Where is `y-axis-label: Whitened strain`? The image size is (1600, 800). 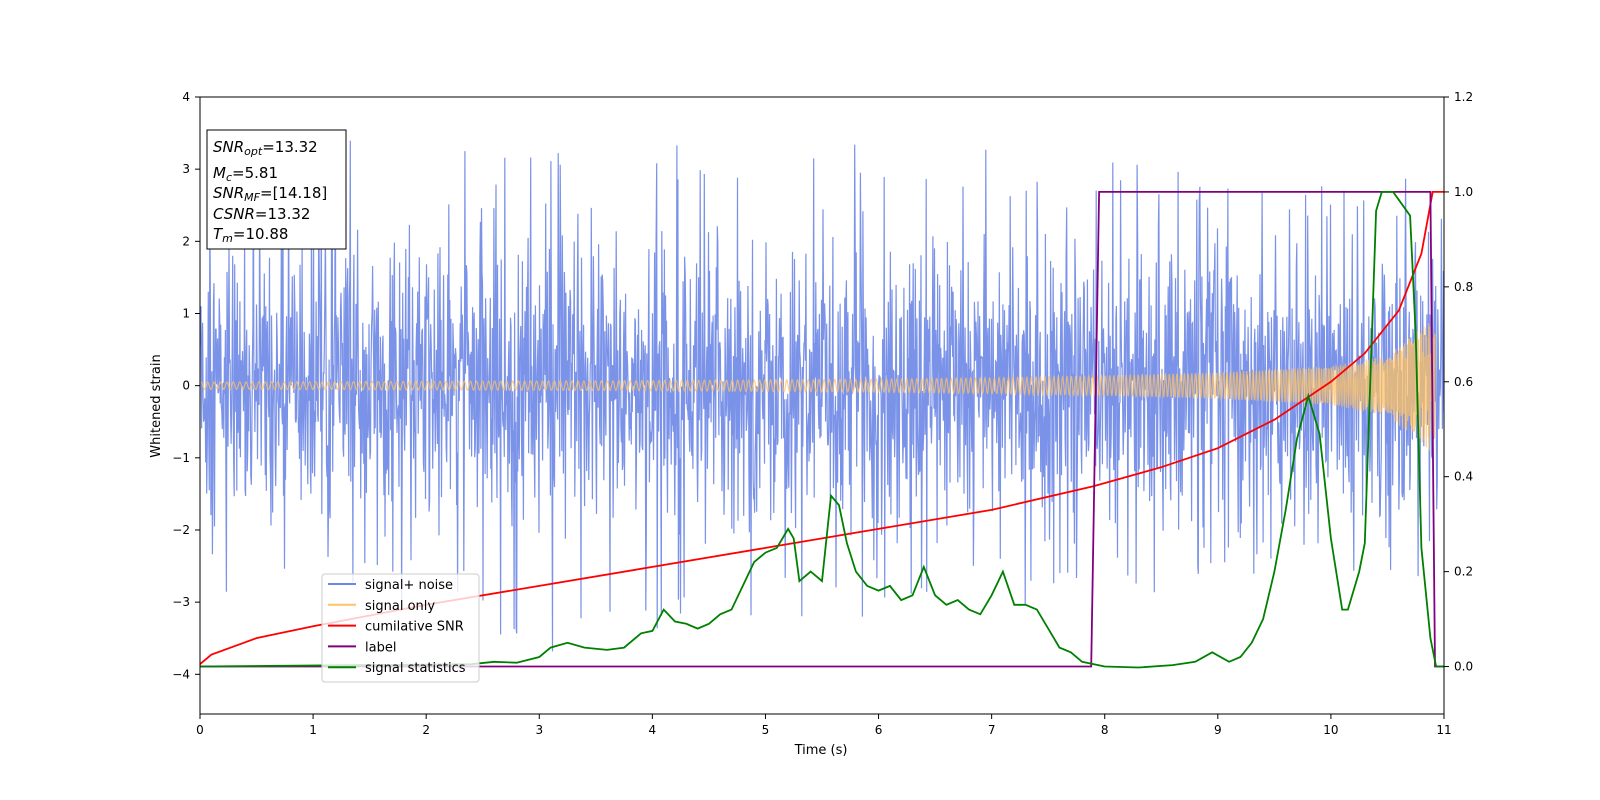
y-axis-label: Whitened strain is located at coordinates (156, 405).